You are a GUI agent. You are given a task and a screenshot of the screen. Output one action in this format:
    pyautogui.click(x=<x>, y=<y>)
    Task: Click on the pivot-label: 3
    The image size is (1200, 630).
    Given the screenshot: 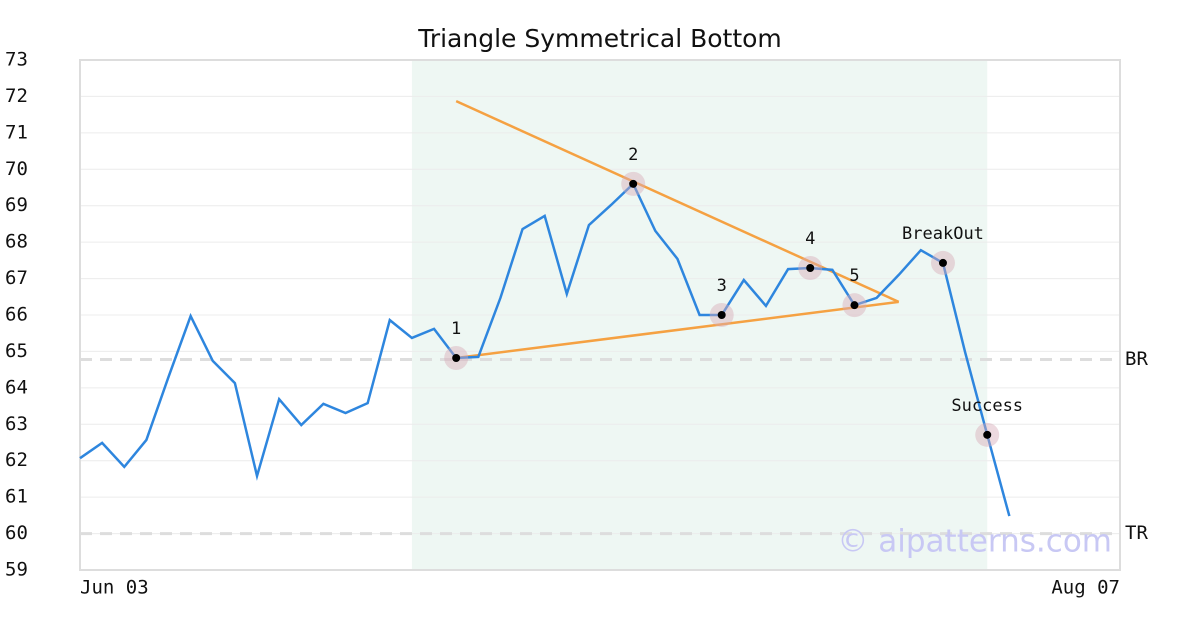 What is the action you would take?
    pyautogui.click(x=722, y=286)
    